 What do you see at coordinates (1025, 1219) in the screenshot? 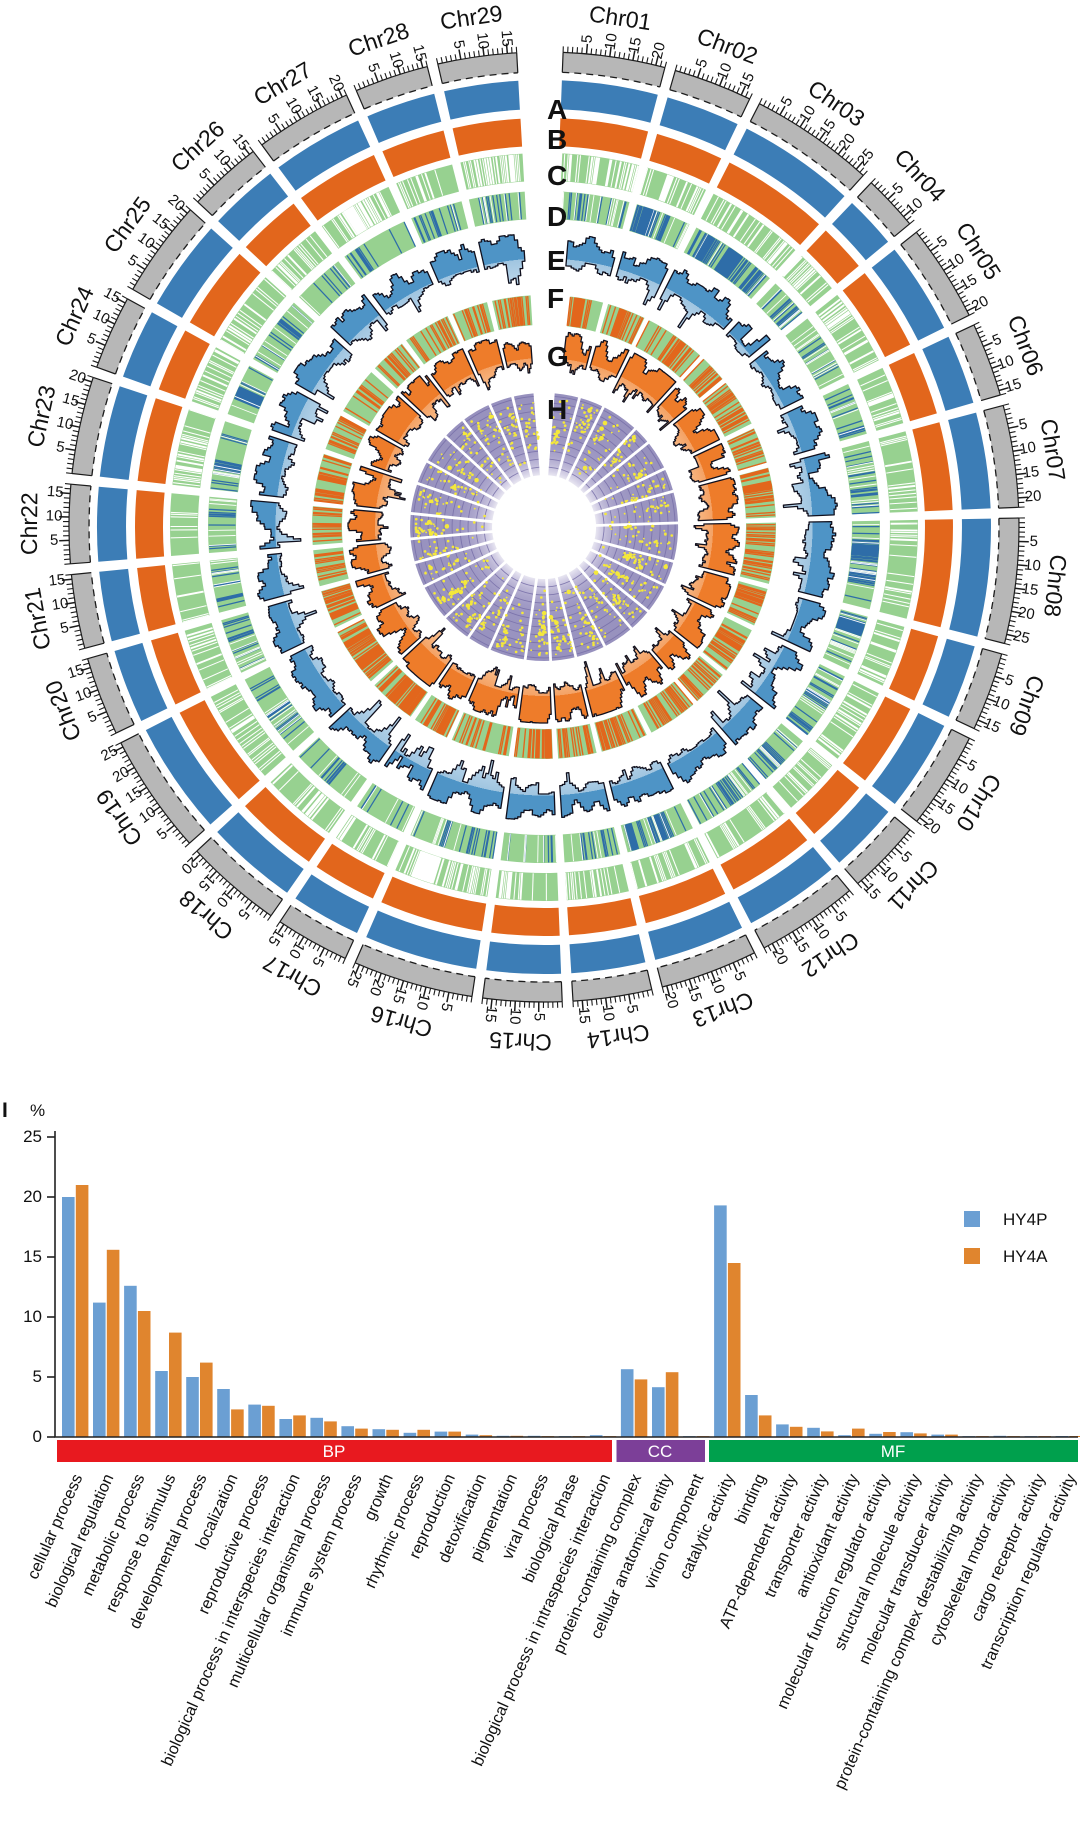
I see `svg-text: HY4P` at bounding box center [1025, 1219].